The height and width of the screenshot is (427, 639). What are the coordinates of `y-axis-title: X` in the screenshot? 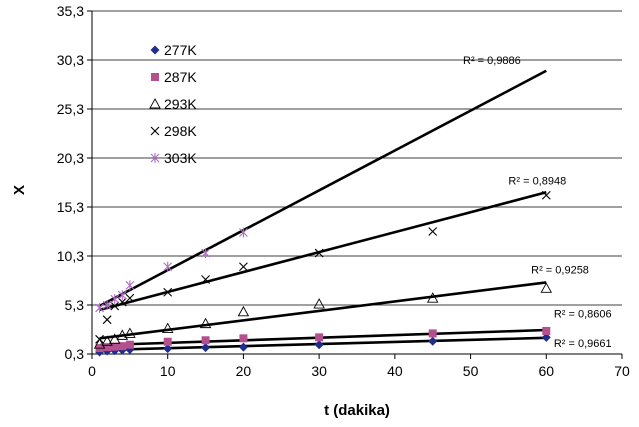 It's located at (19, 190).